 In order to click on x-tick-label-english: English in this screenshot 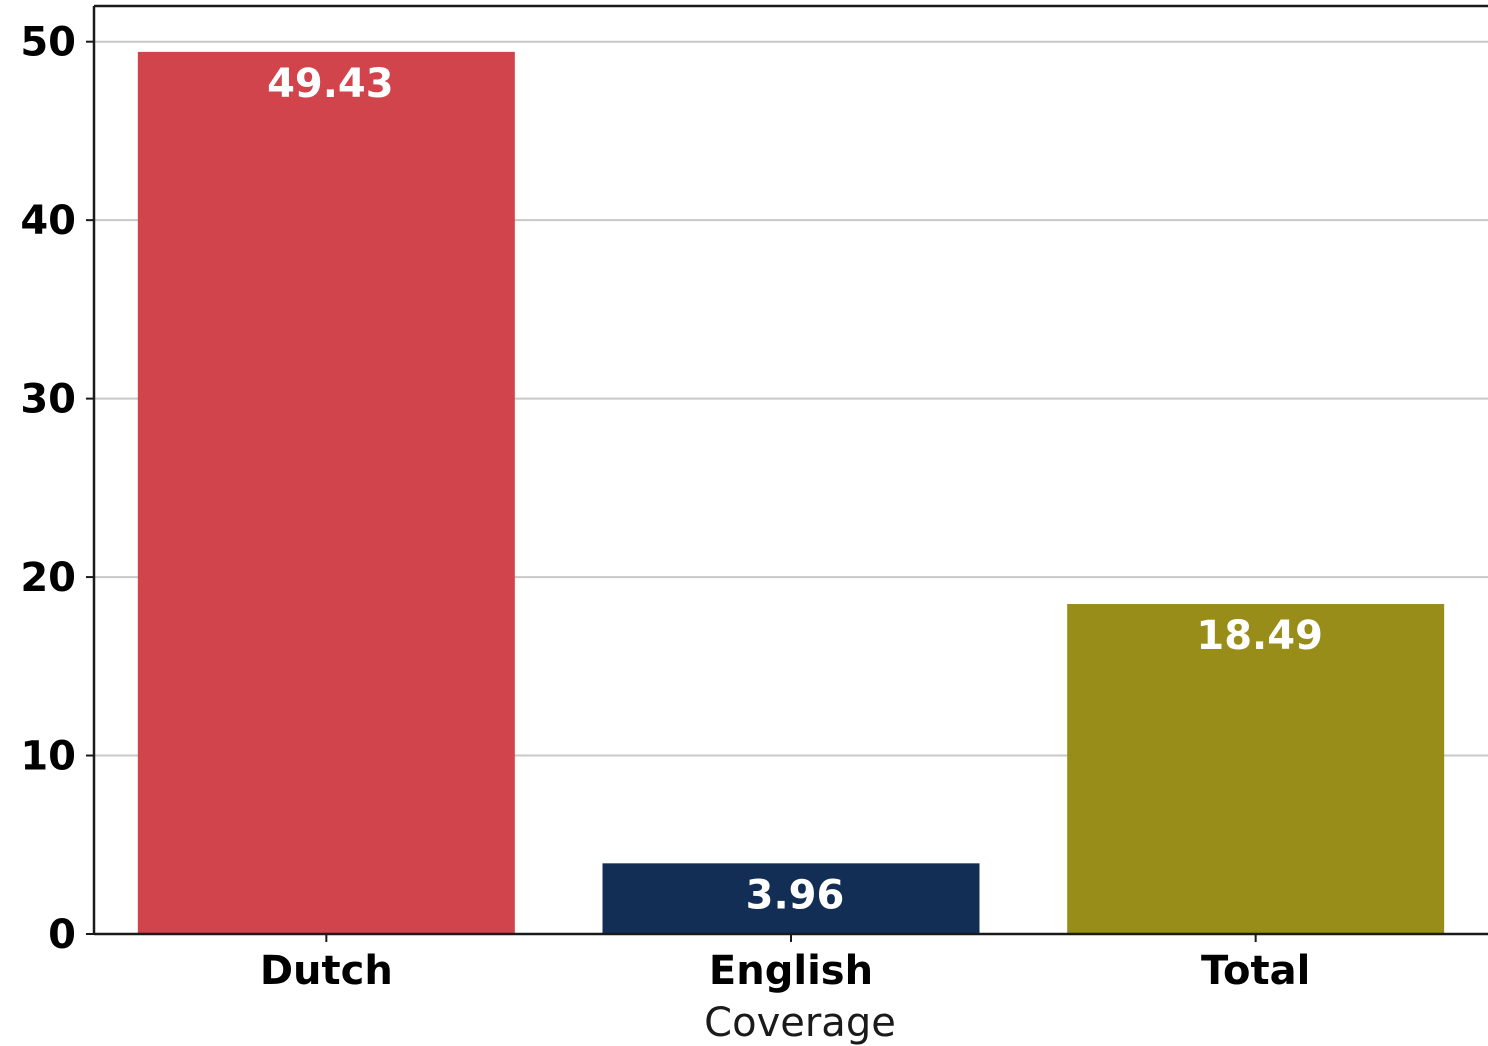, I will do `click(791, 971)`.